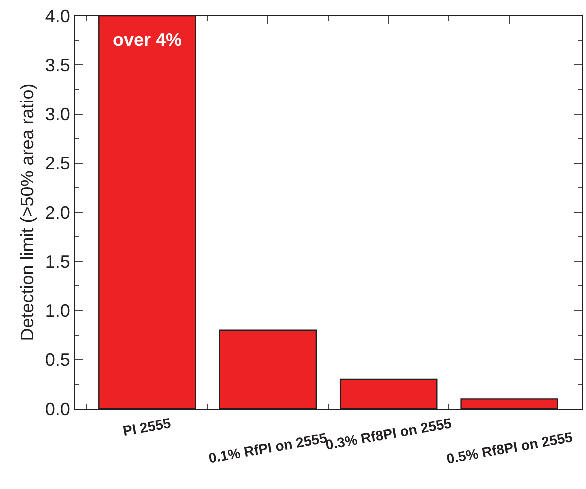  Describe the element at coordinates (57, 16) in the screenshot. I see `y-tick-label: 4.0` at that location.